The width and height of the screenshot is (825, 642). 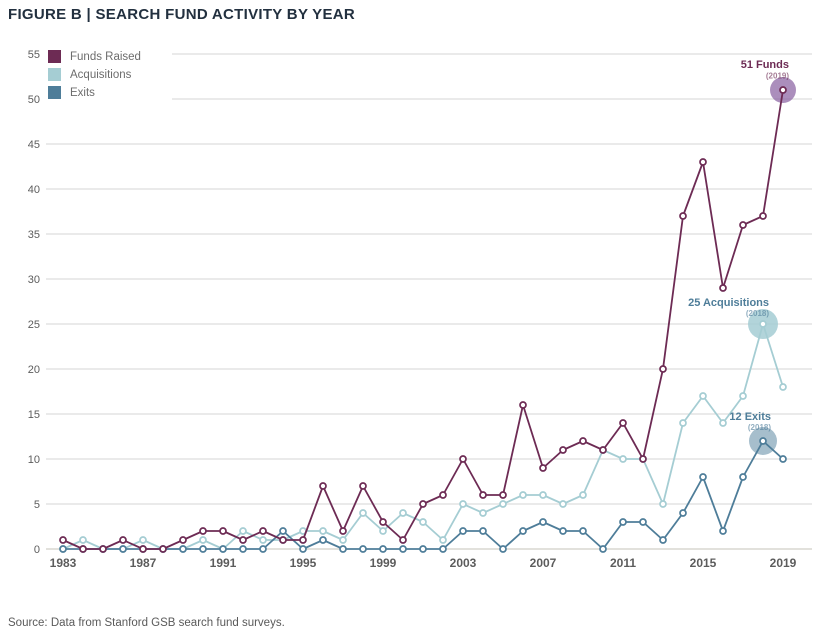 What do you see at coordinates (34, 145) in the screenshot?
I see `y-tick-label: 45` at bounding box center [34, 145].